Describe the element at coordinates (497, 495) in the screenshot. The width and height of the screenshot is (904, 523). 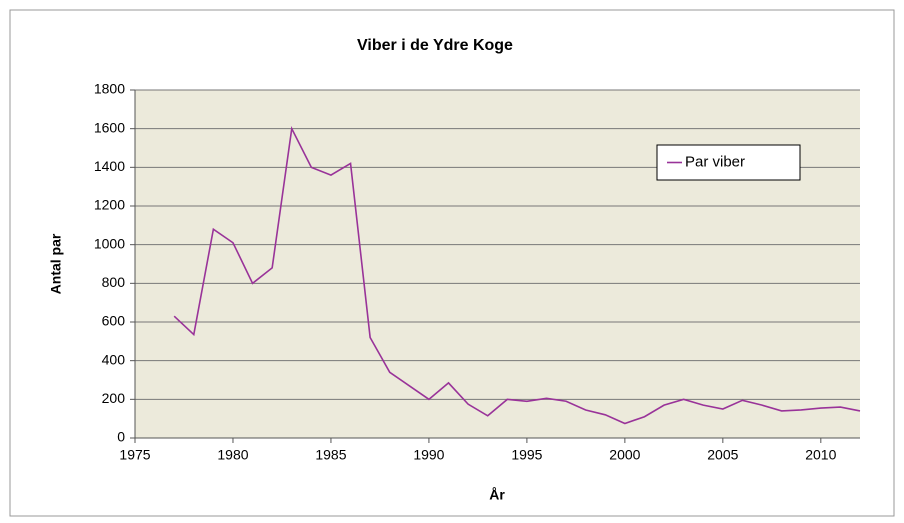
I see `x-axis-label: År` at that location.